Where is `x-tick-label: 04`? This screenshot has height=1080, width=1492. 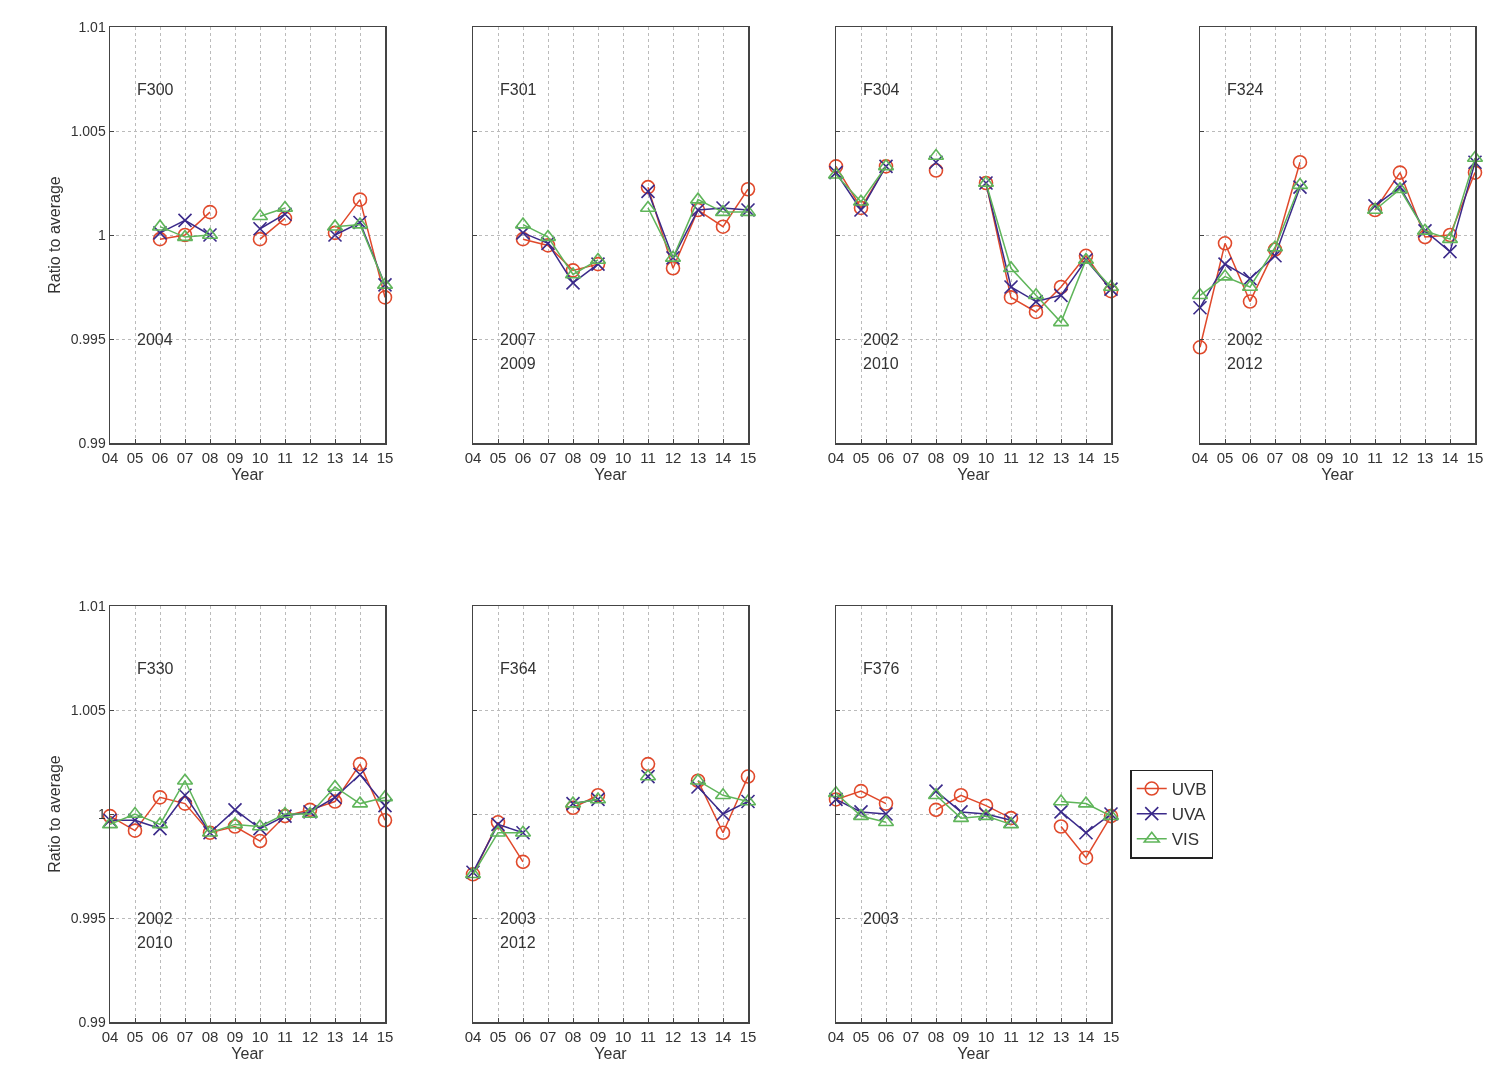
x-tick-label: 04 is located at coordinates (473, 1036).